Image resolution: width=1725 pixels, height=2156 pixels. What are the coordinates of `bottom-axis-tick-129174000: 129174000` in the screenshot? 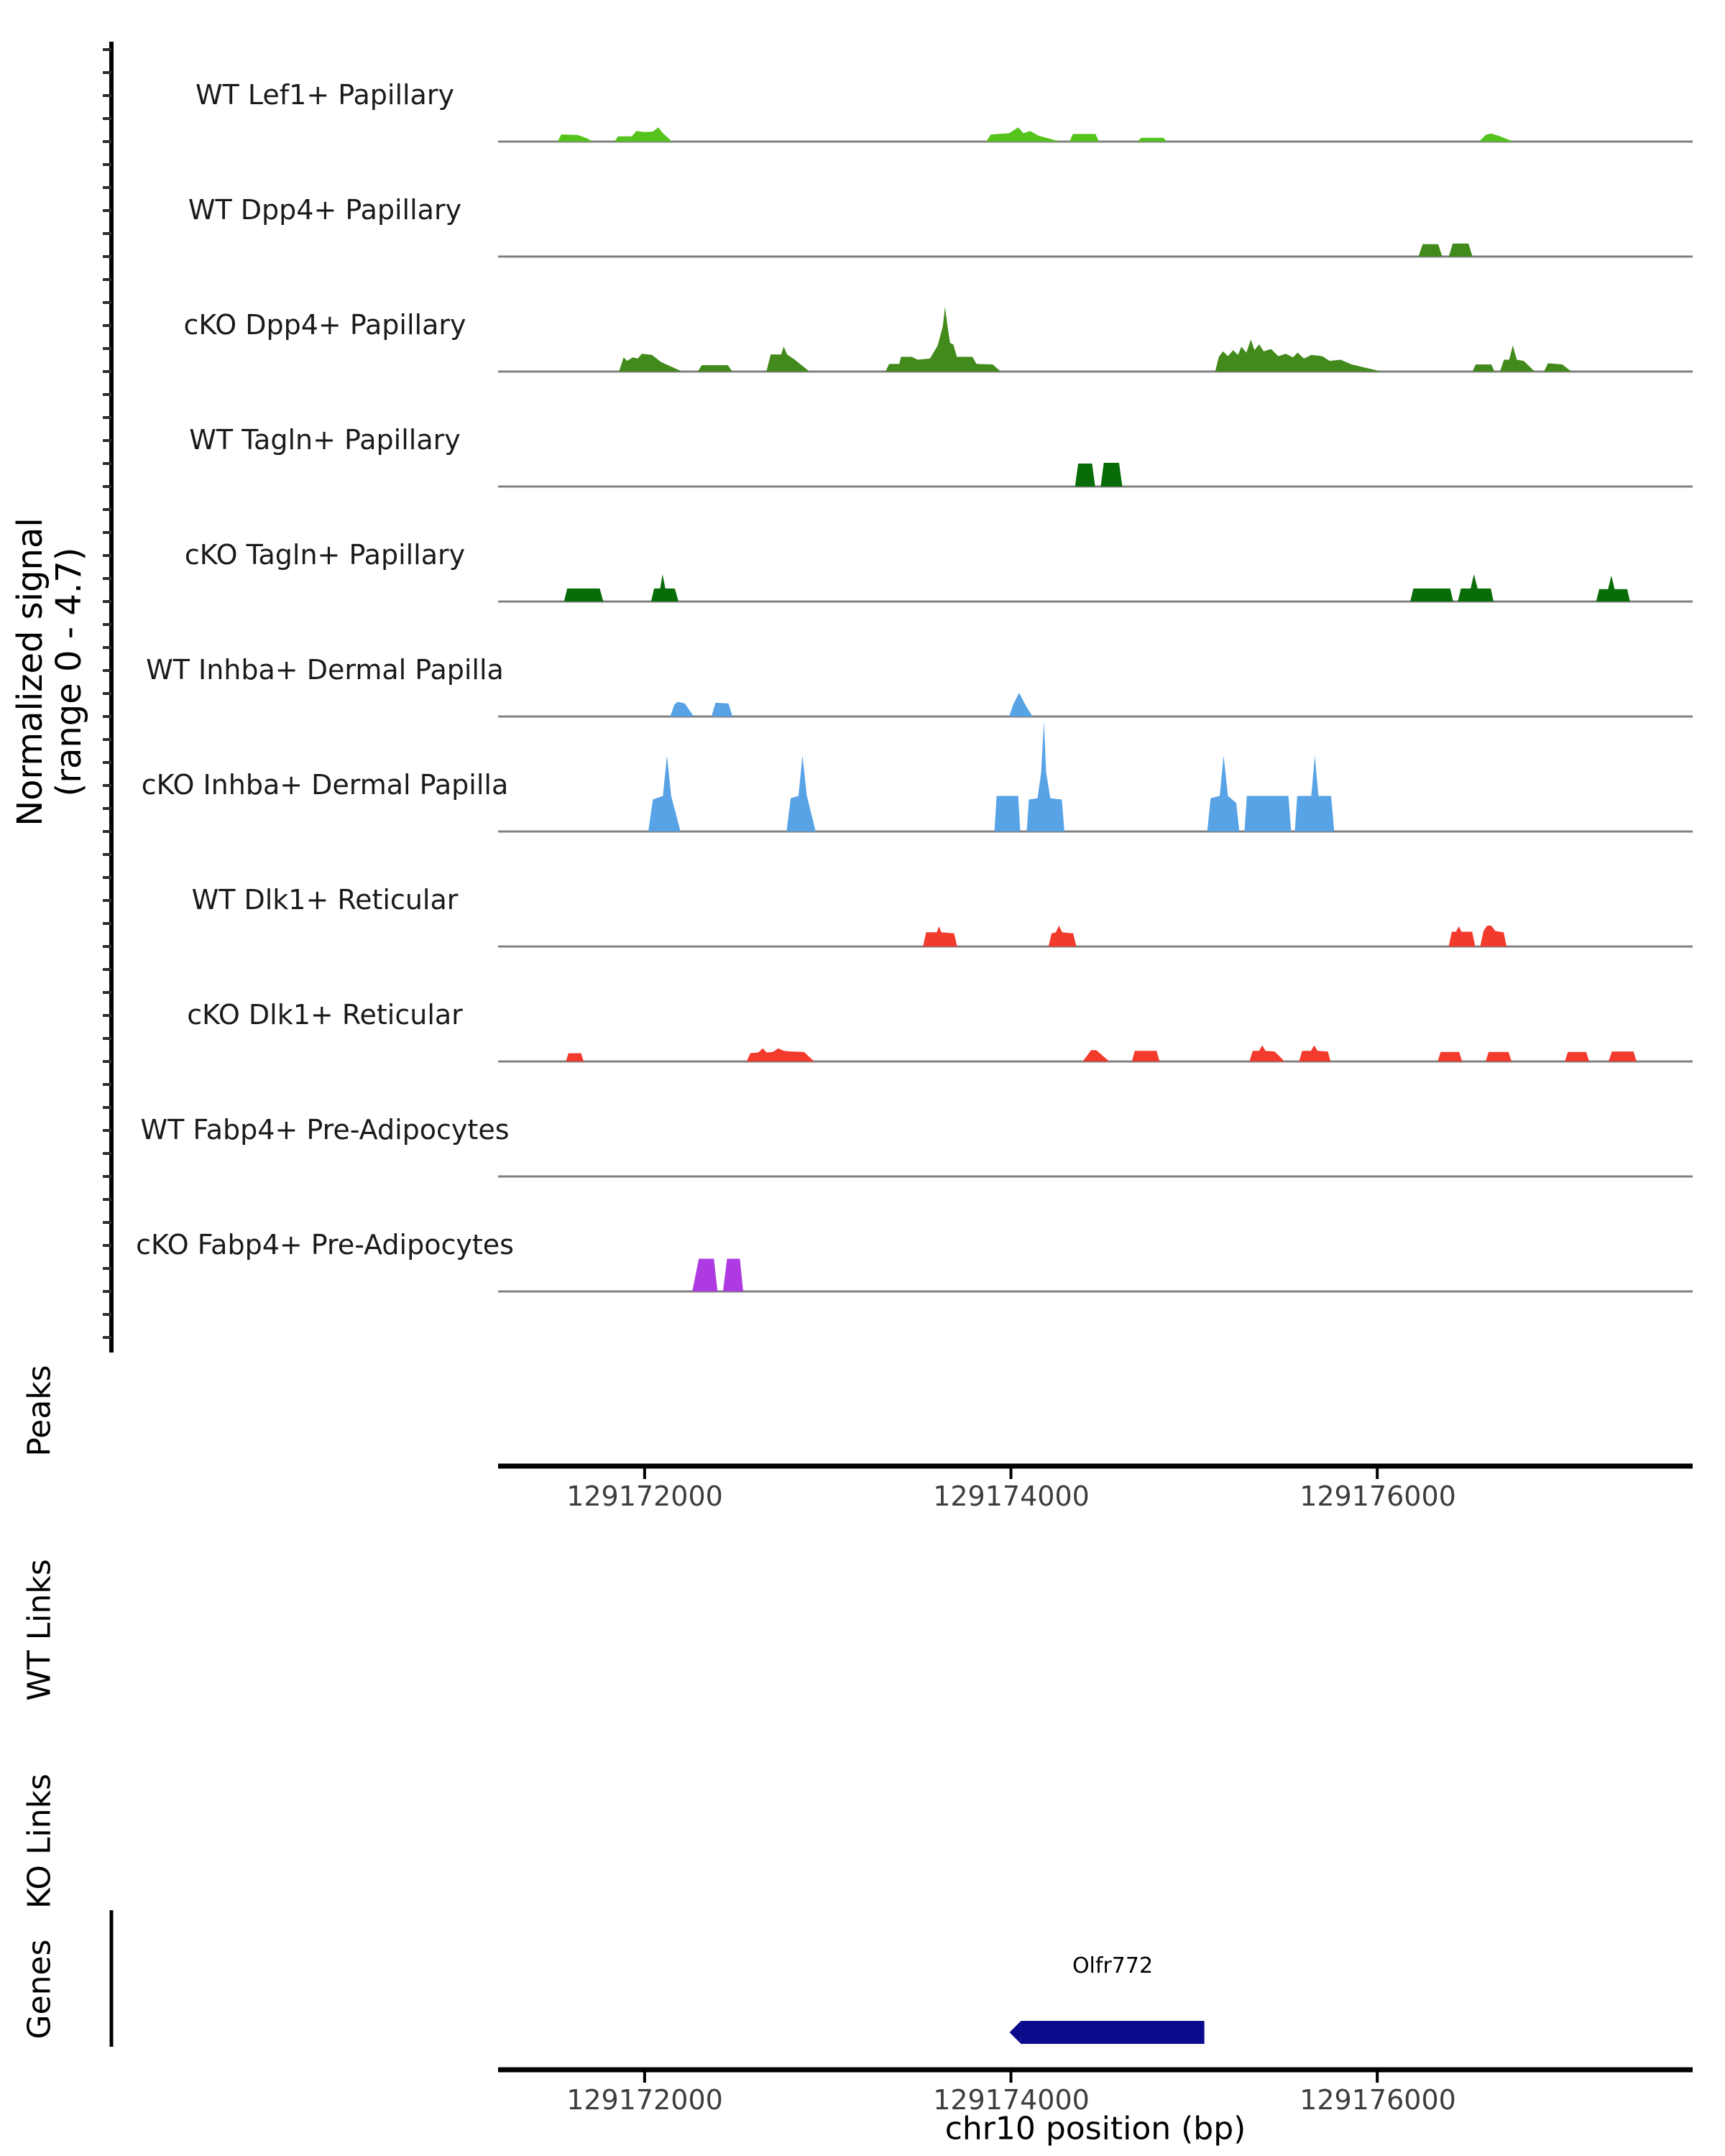 It's located at (1011, 2100).